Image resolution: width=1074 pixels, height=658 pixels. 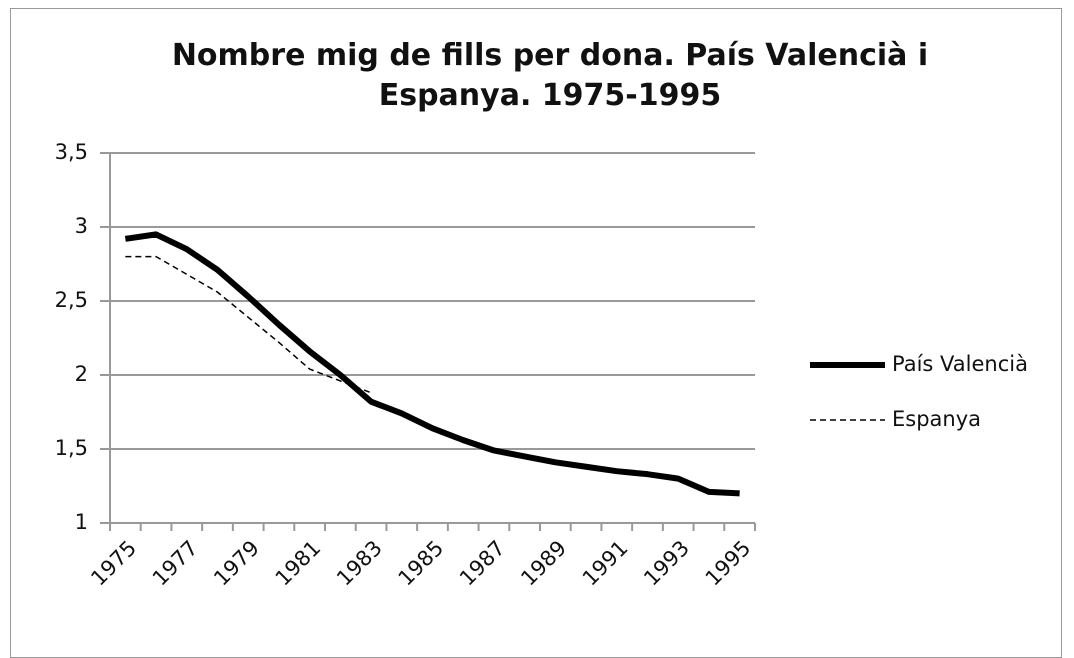 What do you see at coordinates (359, 563) in the screenshot?
I see `x-tick-label: 1983` at bounding box center [359, 563].